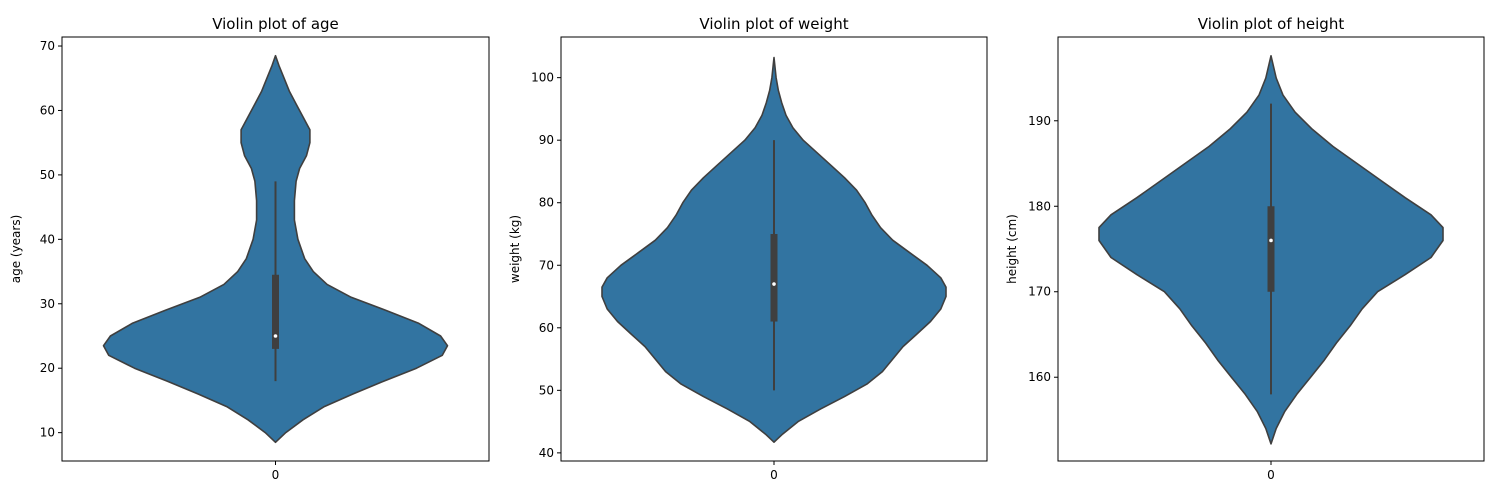  What do you see at coordinates (275, 24) in the screenshot?
I see `chart-title: Violin plot of age` at bounding box center [275, 24].